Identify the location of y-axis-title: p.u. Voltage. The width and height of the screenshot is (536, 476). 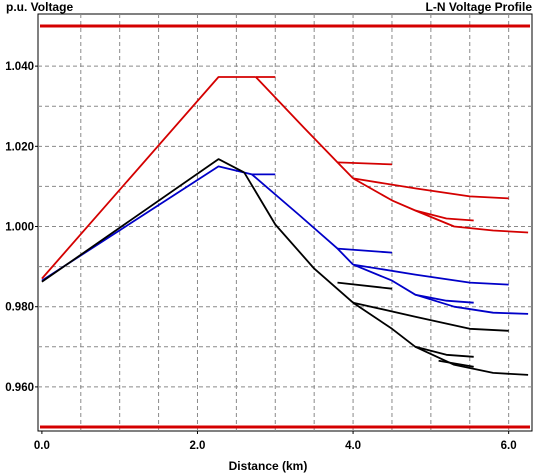
(40, 7).